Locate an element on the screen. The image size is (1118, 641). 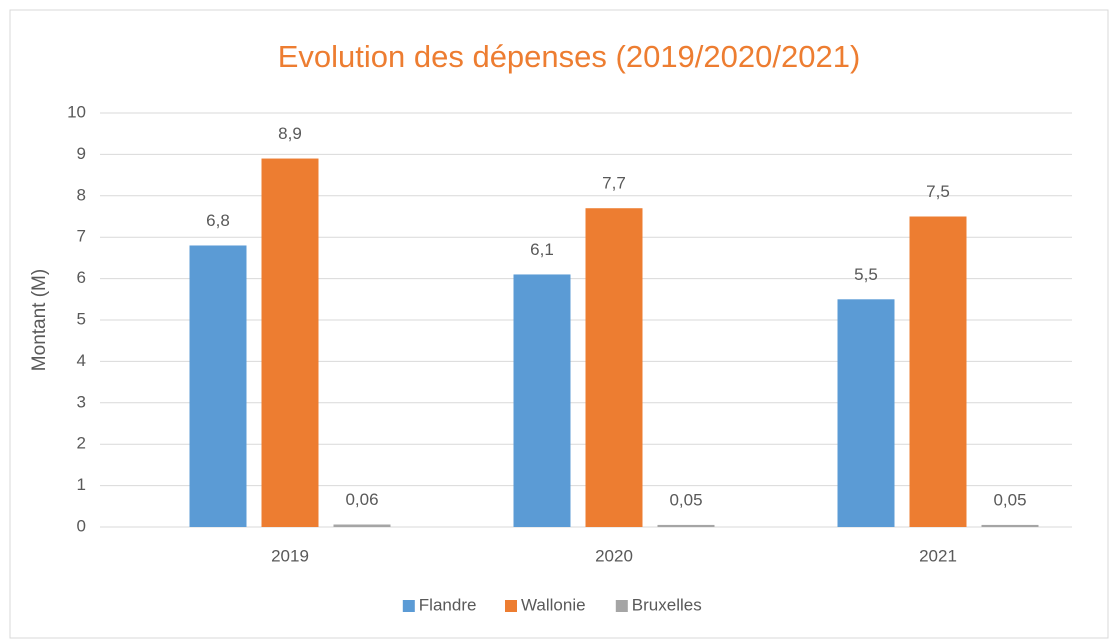
y-tick-label: 9 is located at coordinates (81, 153).